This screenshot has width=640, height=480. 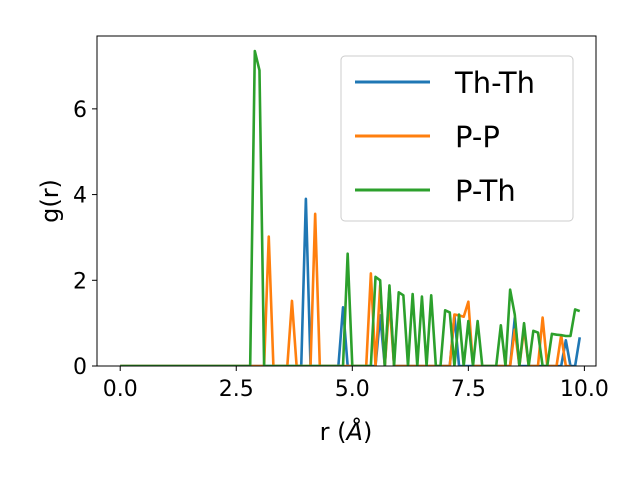 I want to click on x-tick-label: 5.0, so click(x=352, y=389).